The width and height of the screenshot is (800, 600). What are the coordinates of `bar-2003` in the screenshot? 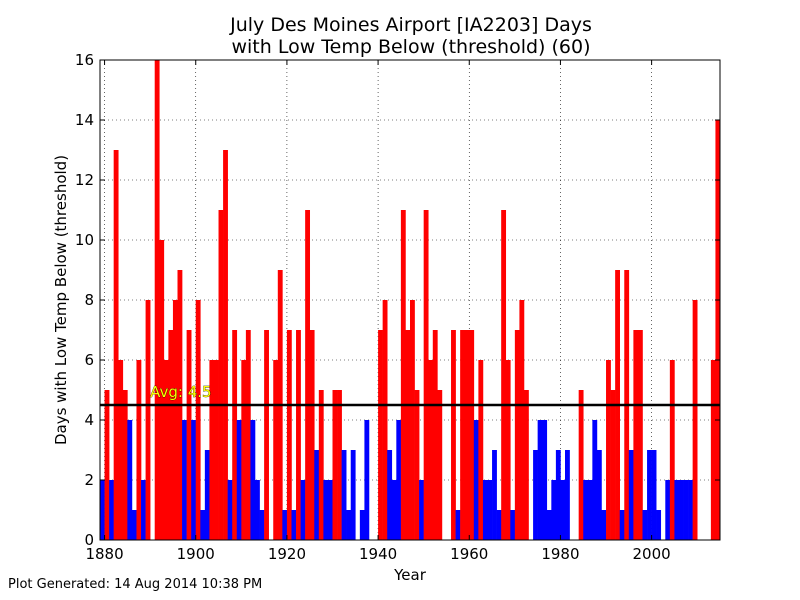 It's located at (668, 510).